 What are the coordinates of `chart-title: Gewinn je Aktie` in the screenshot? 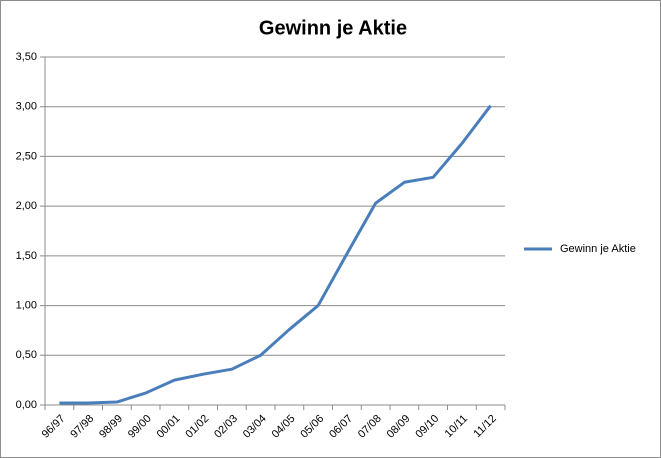 It's located at (333, 28).